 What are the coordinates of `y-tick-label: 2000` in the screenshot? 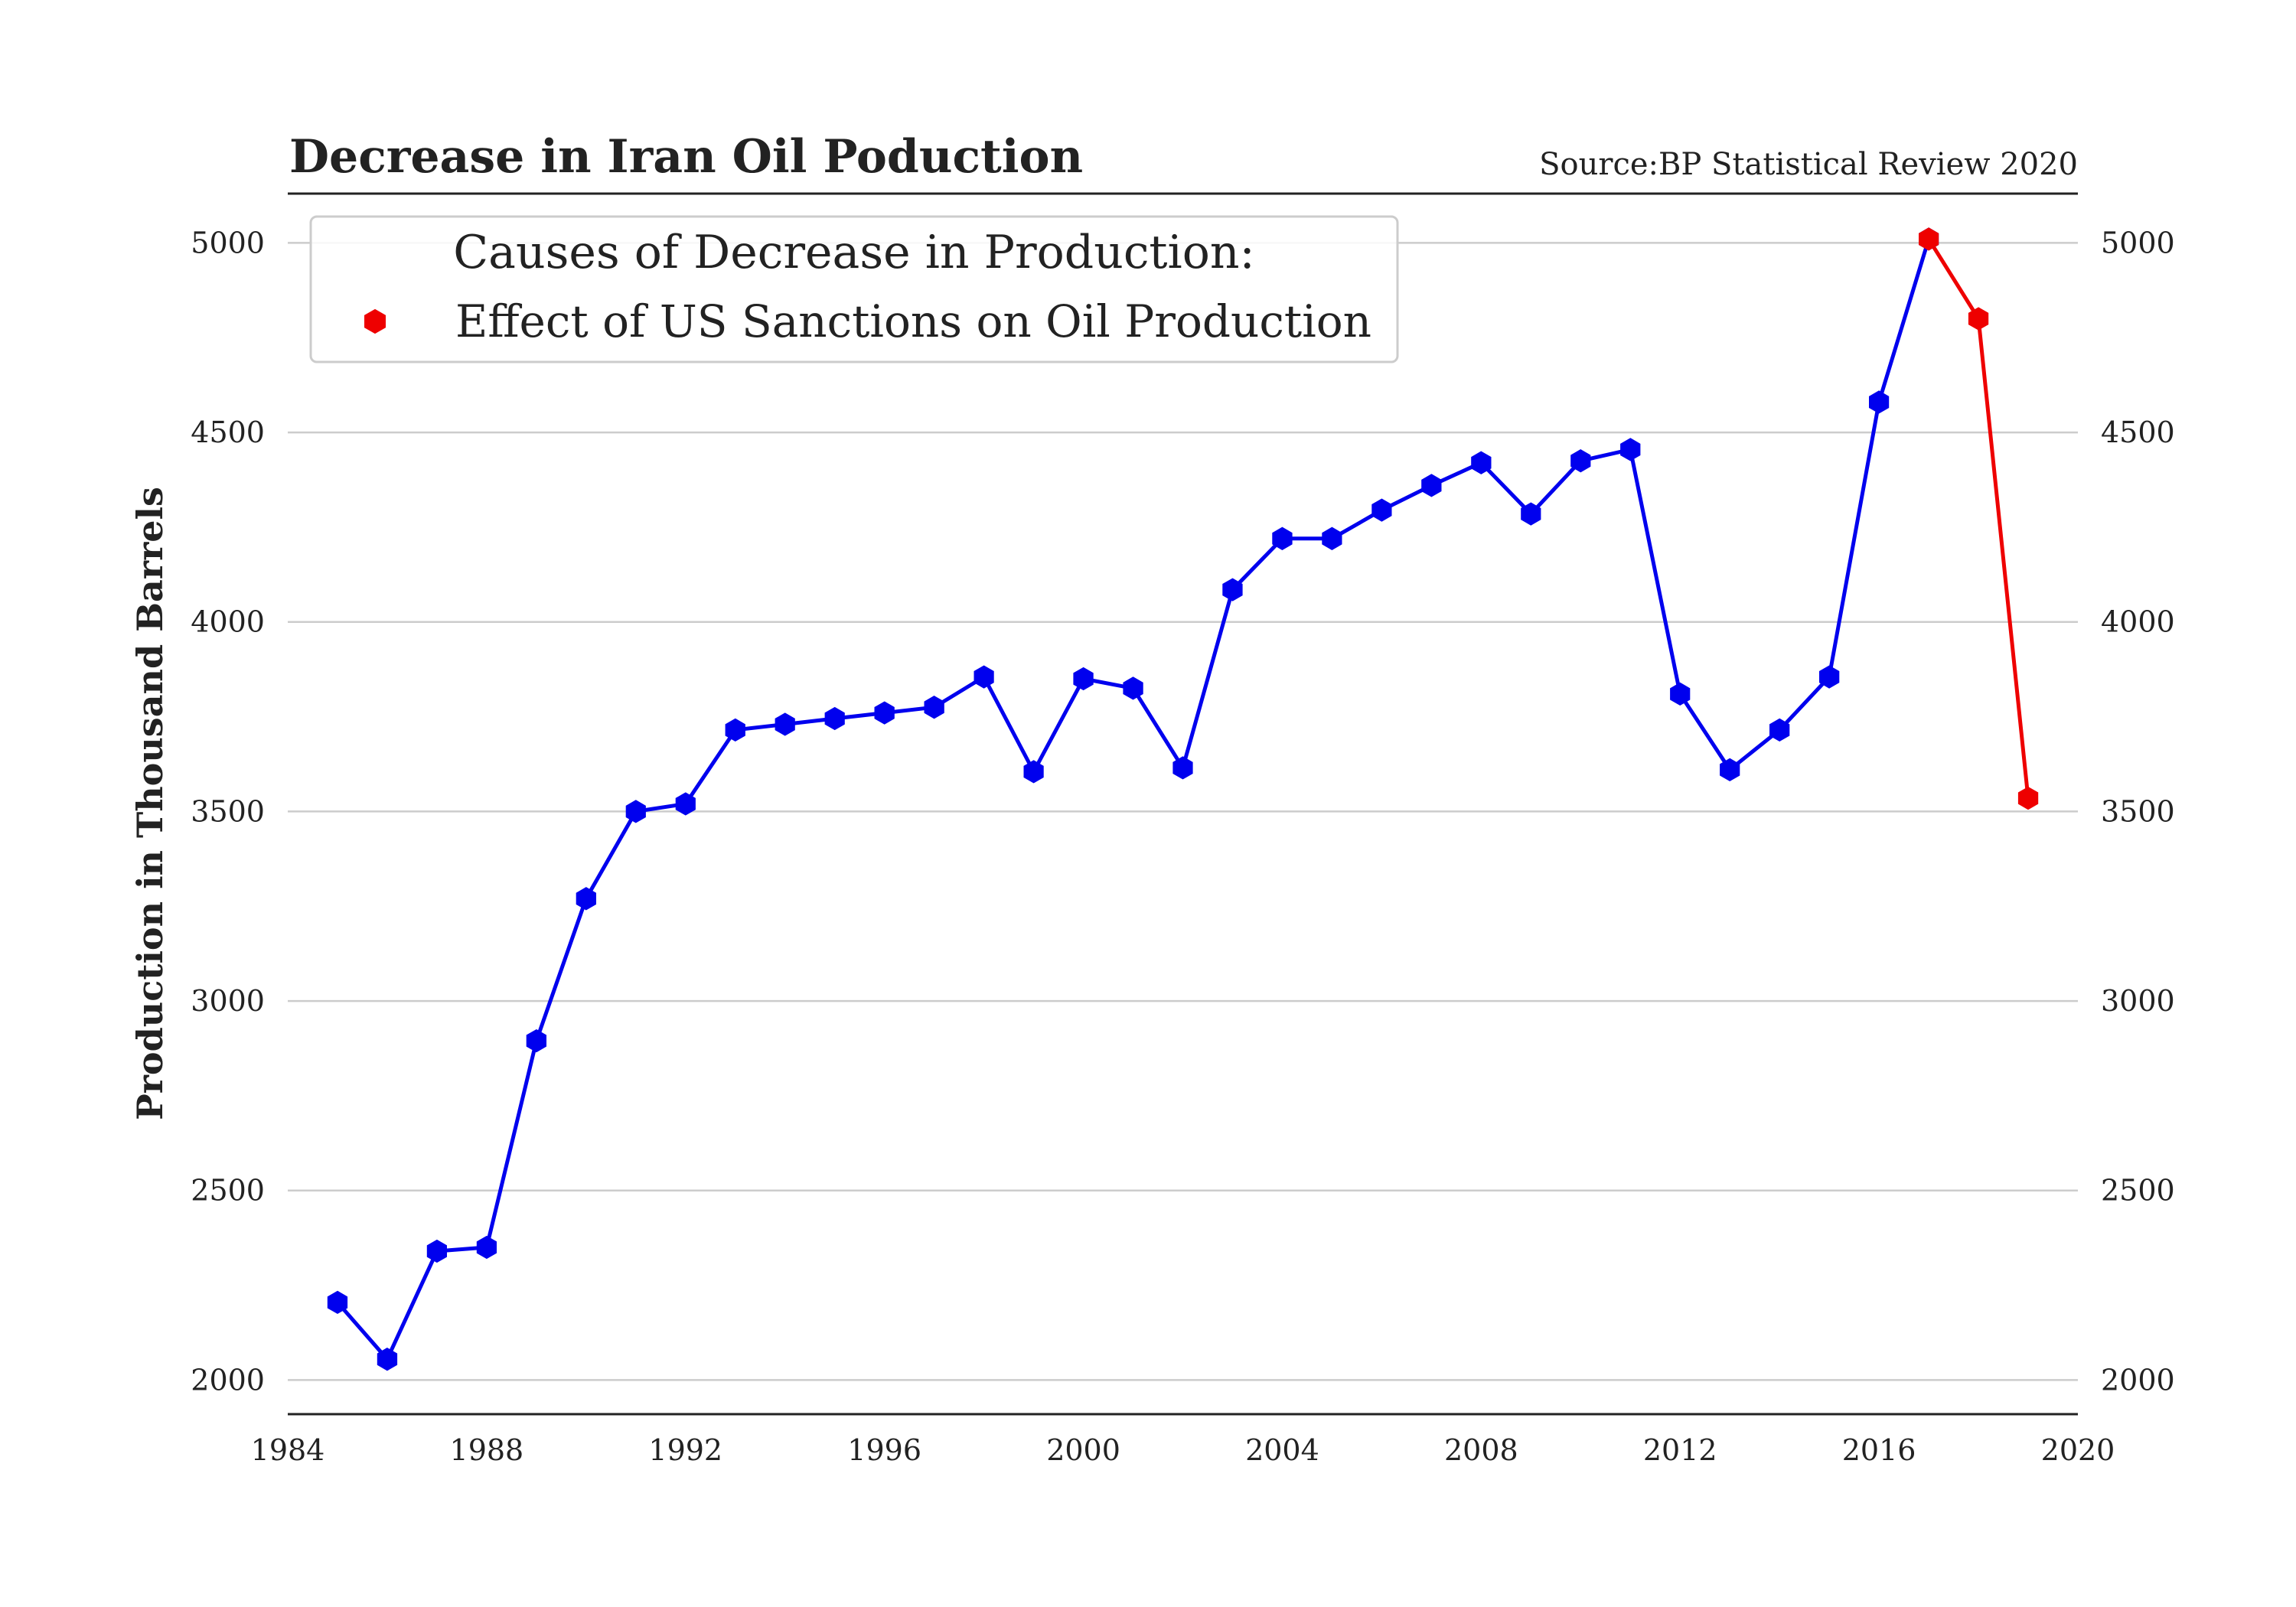 It's located at (228, 1380).